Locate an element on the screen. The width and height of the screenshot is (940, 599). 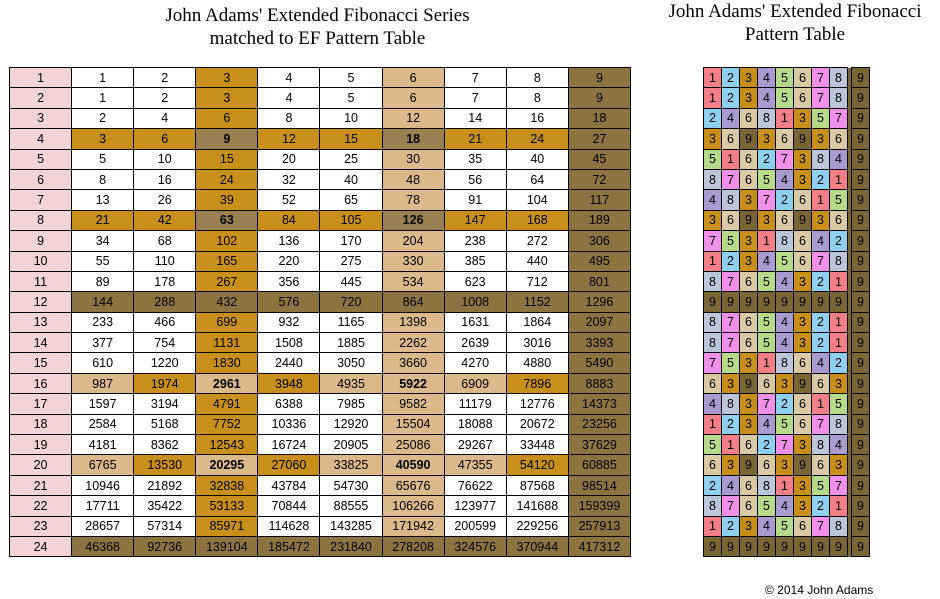
table-cell: 267 is located at coordinates (227, 281).